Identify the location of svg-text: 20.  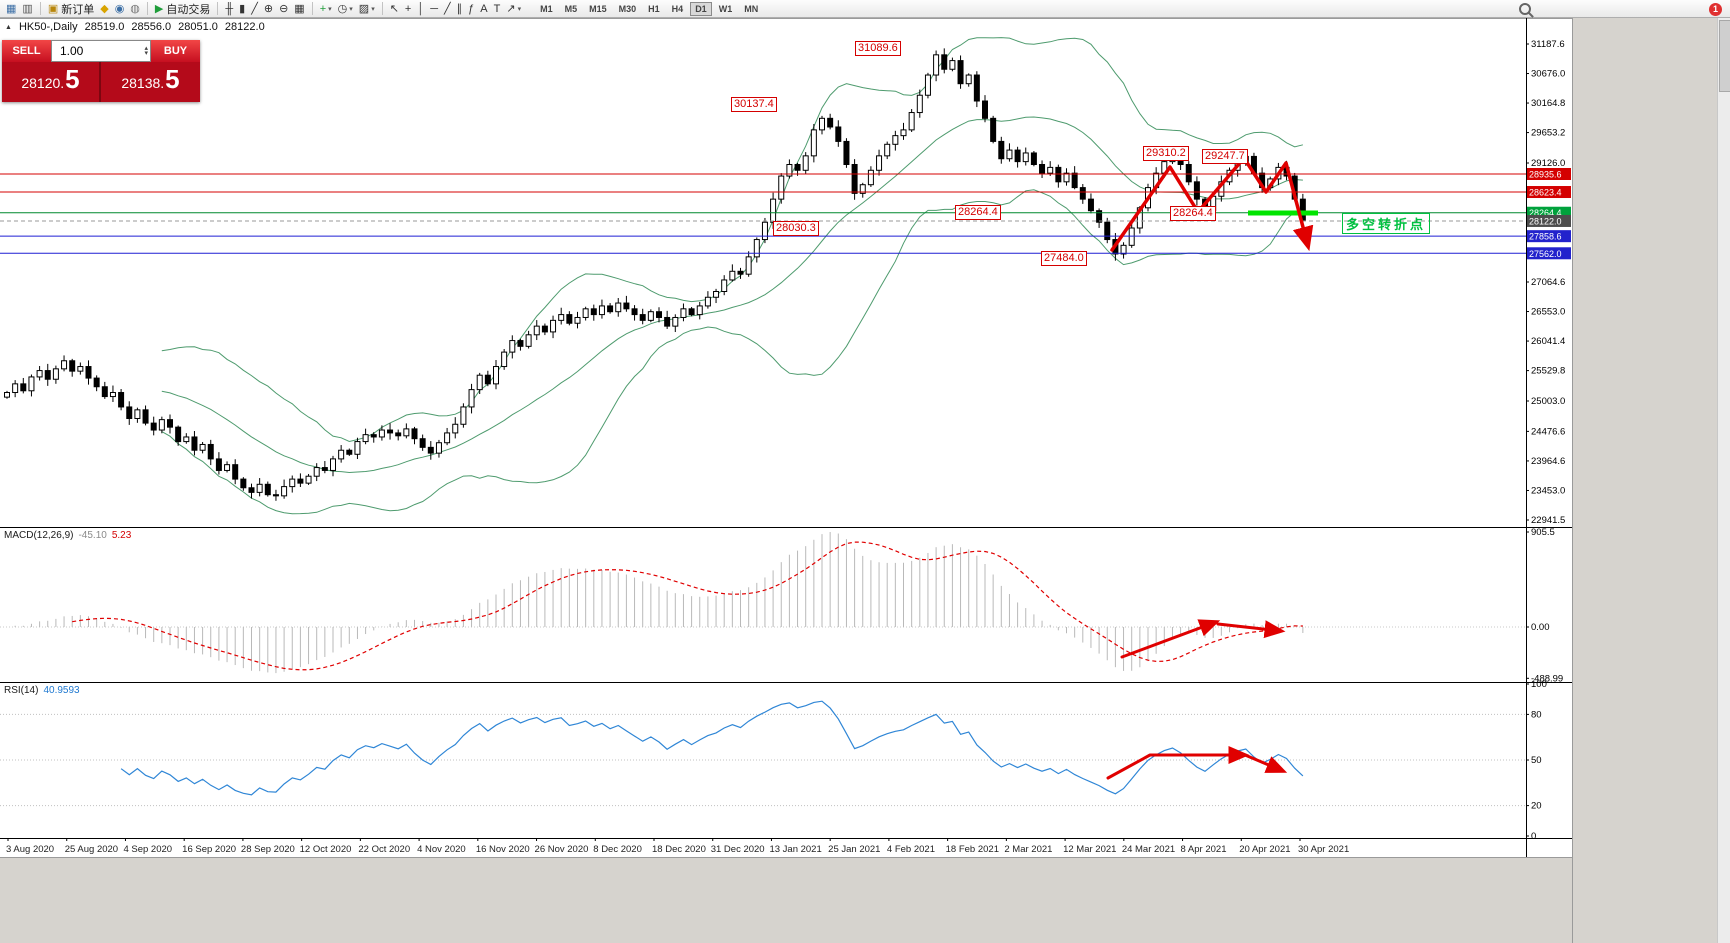
(1536, 806).